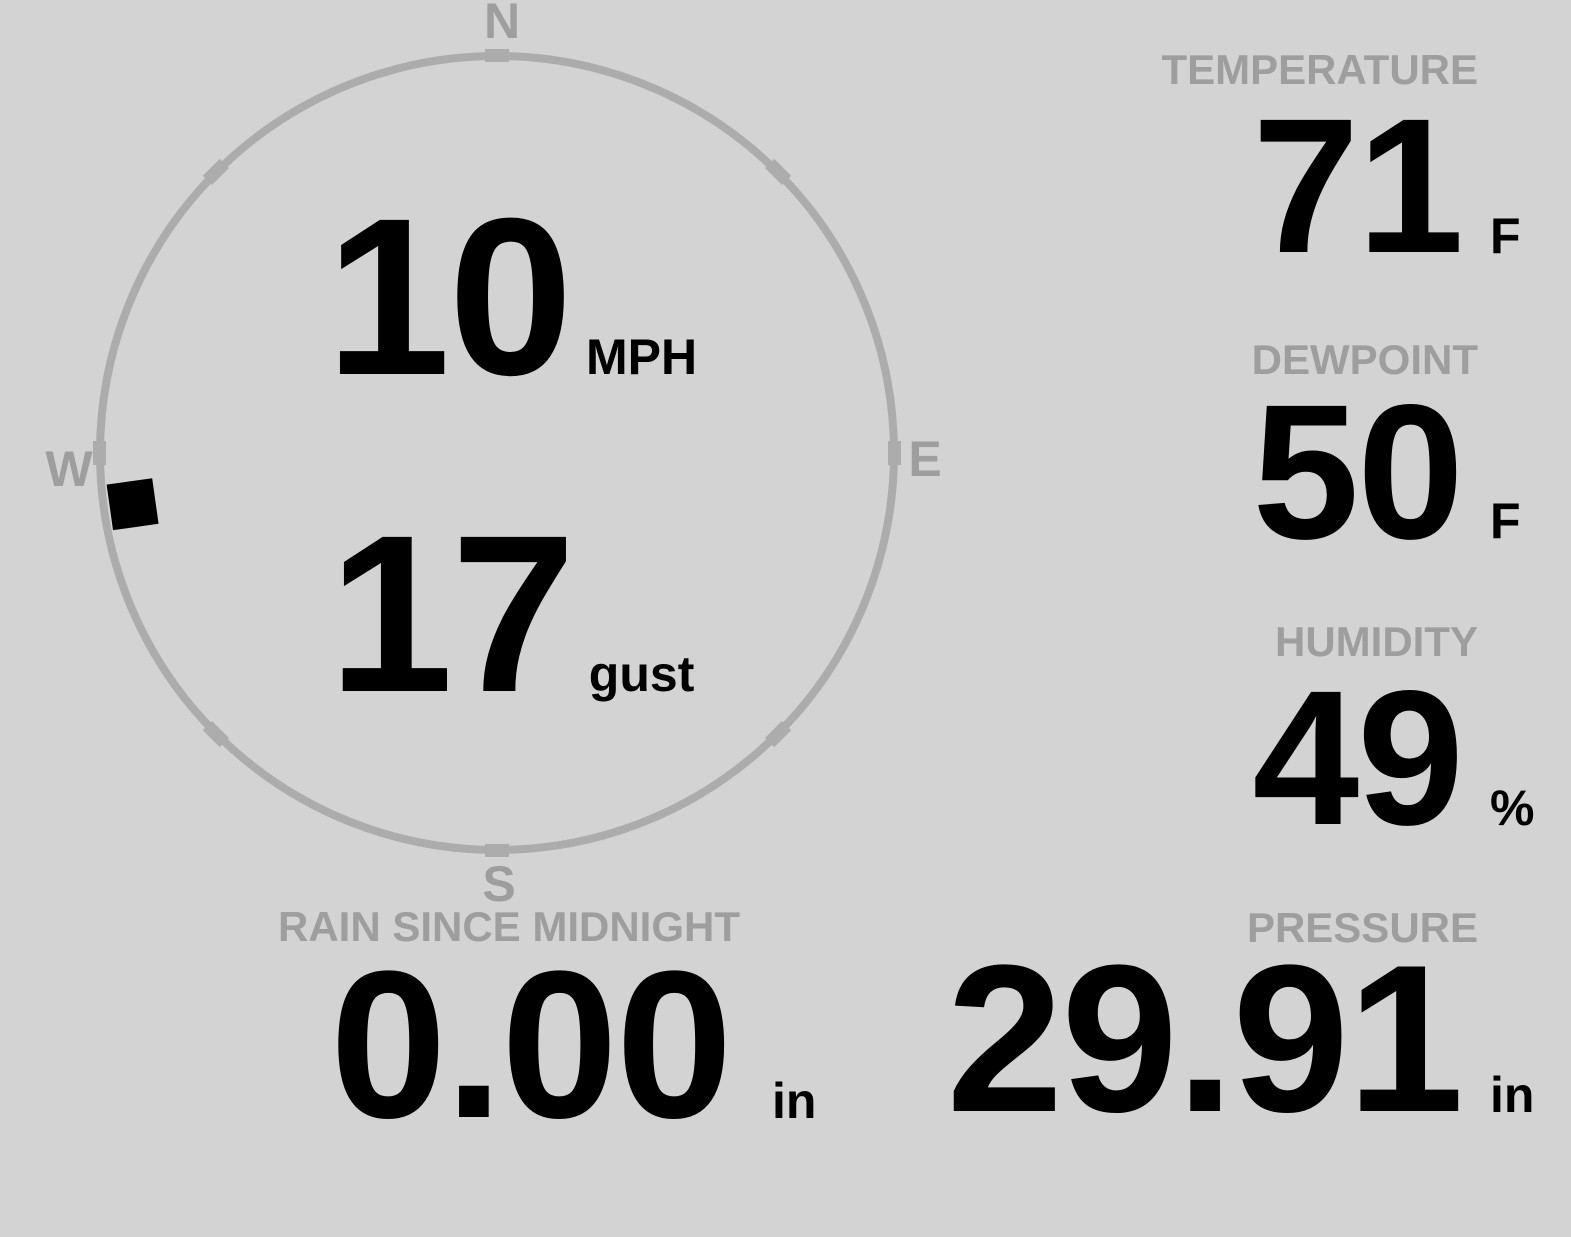  What do you see at coordinates (509, 926) in the screenshot?
I see `rain-label: RAIN SINCE MIDNIGHT` at bounding box center [509, 926].